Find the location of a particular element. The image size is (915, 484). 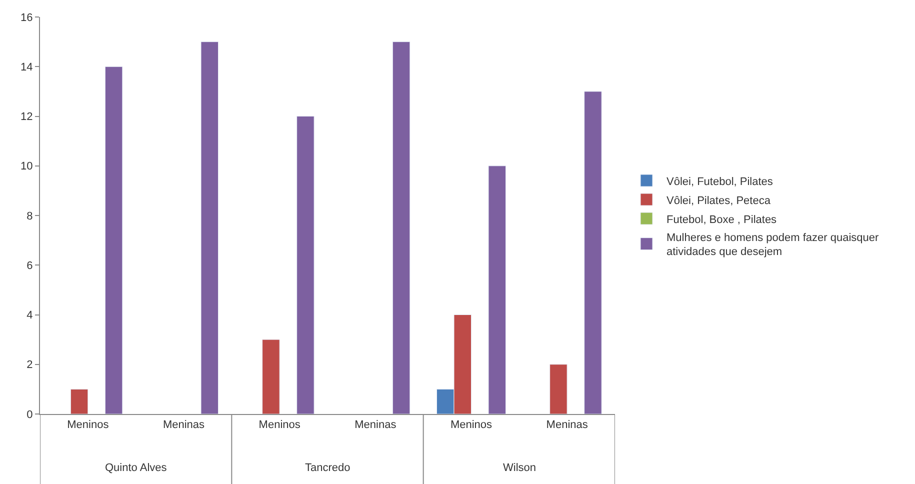

y-tick-label: 6 is located at coordinates (29, 266).